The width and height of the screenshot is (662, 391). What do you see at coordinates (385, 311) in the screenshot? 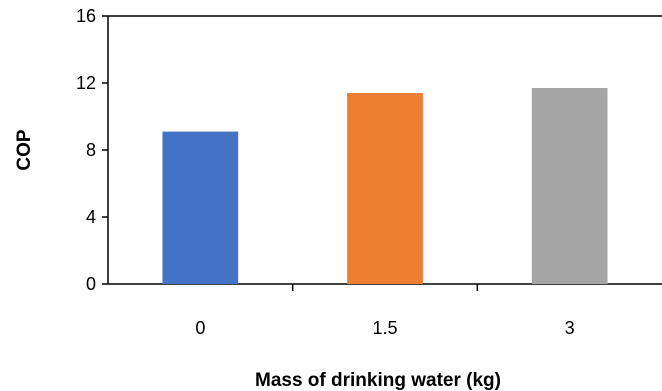
I see `x-axis-ticks: 0 1.5 3` at bounding box center [385, 311].